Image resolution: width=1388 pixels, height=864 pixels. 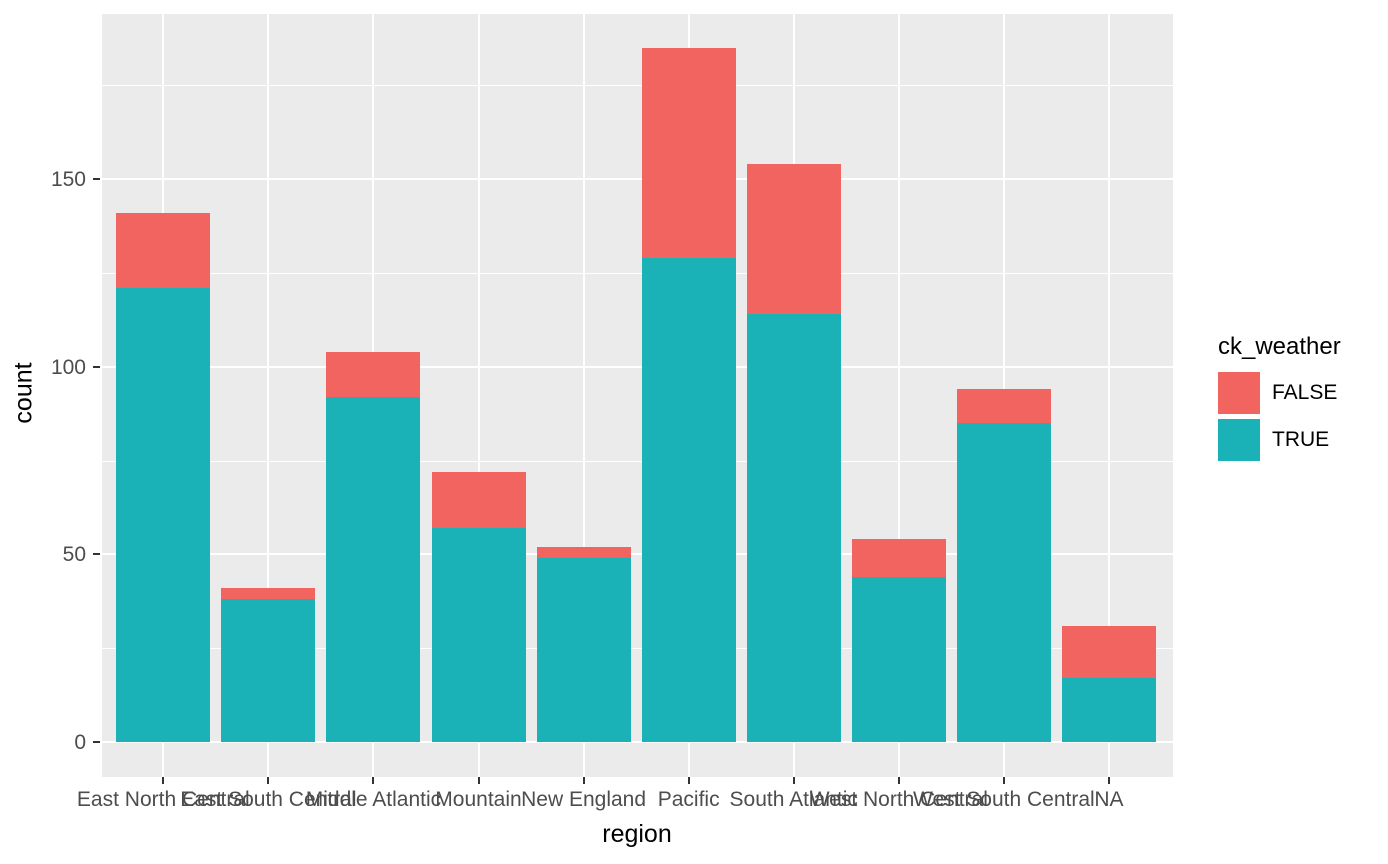 What do you see at coordinates (1239, 440) in the screenshot?
I see `legend-key-true` at bounding box center [1239, 440].